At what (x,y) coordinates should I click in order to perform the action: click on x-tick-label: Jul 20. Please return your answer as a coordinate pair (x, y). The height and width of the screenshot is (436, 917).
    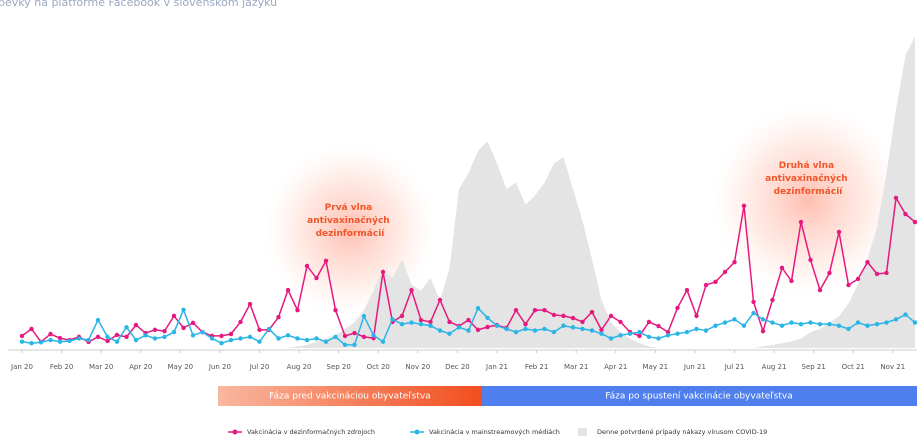
    Looking at the image, I should click on (259, 367).